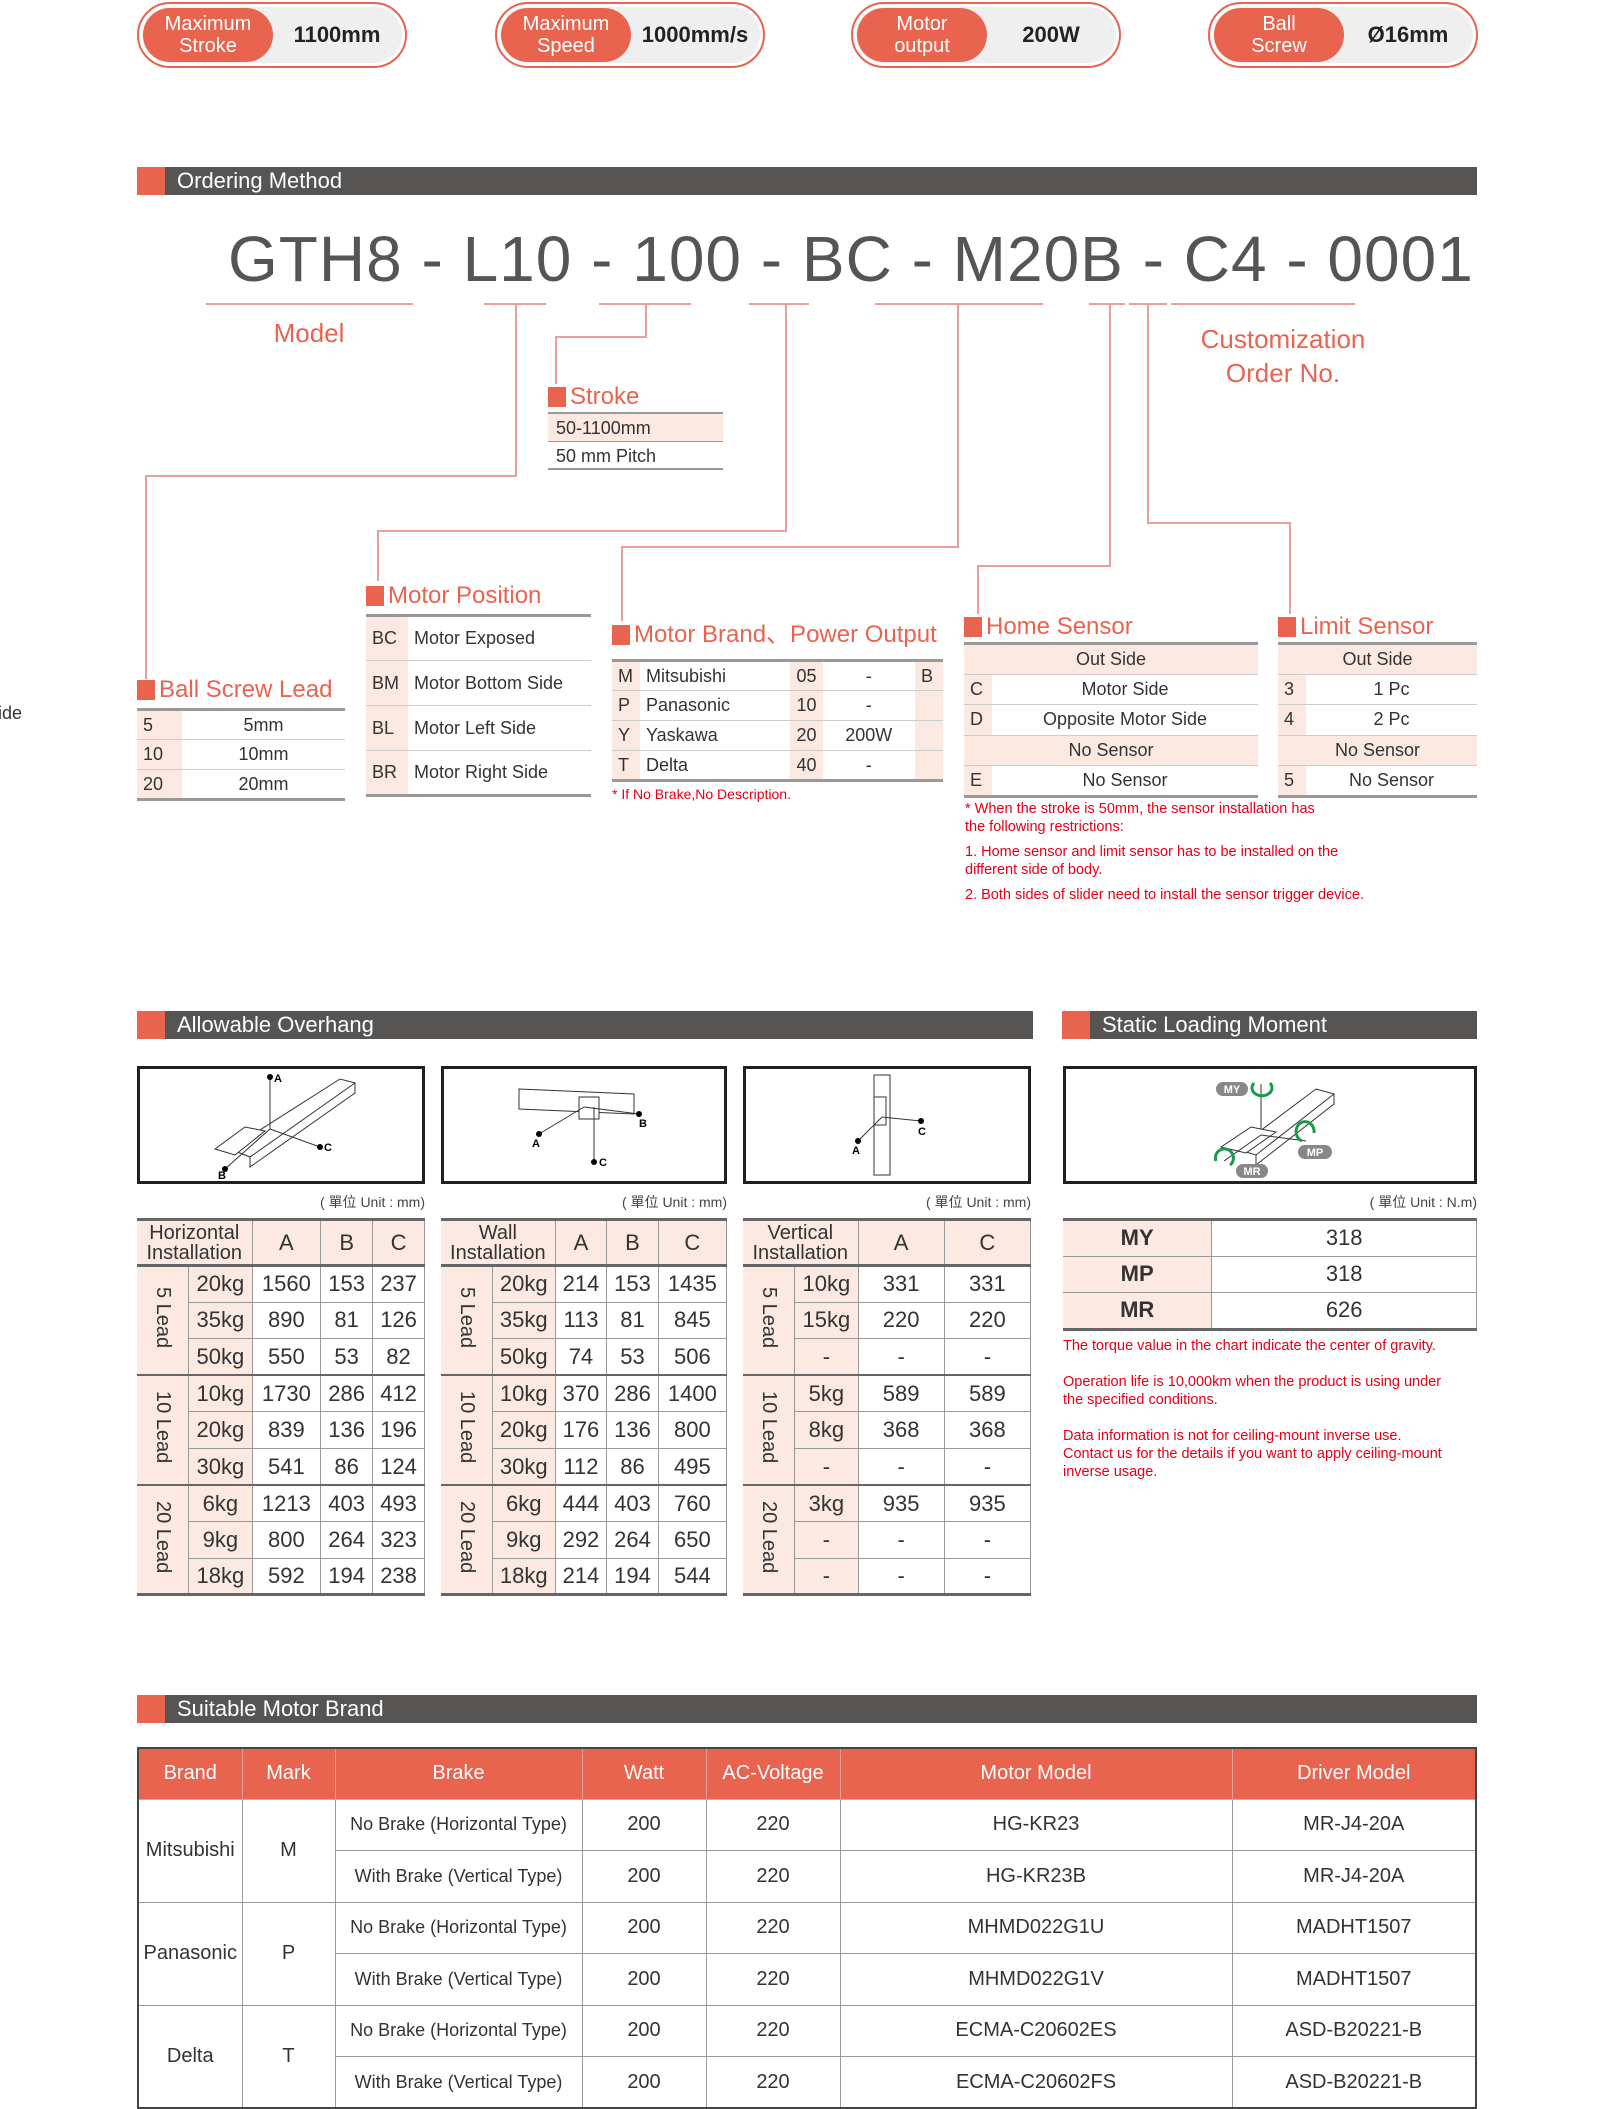 This screenshot has width=1613, height=2109. I want to click on lead-text: 10 Lead, so click(163, 1427).